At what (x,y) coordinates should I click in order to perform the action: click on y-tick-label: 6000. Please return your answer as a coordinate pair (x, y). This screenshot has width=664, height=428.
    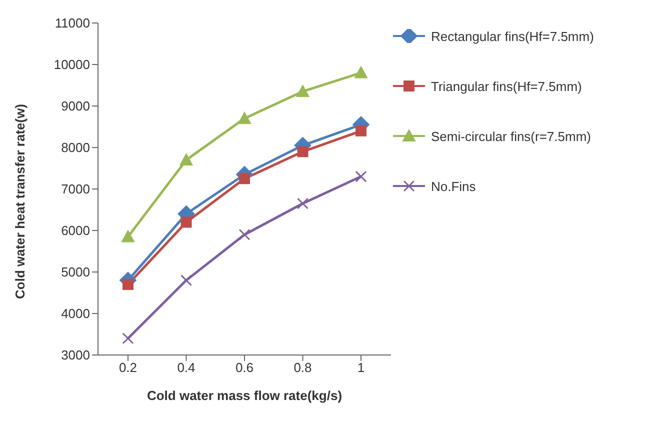
    Looking at the image, I should click on (75, 230).